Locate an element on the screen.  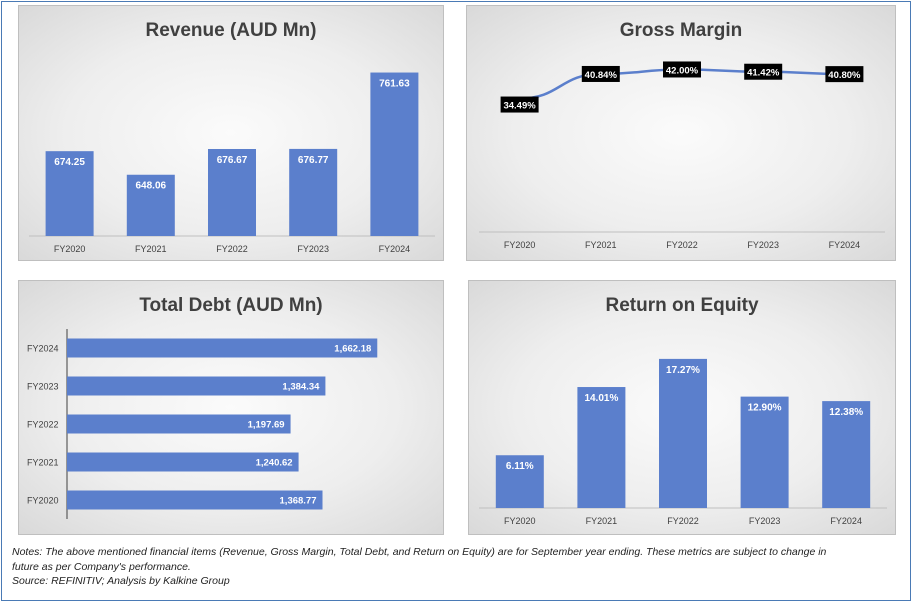
data-label: 761.63 is located at coordinates (394, 84).